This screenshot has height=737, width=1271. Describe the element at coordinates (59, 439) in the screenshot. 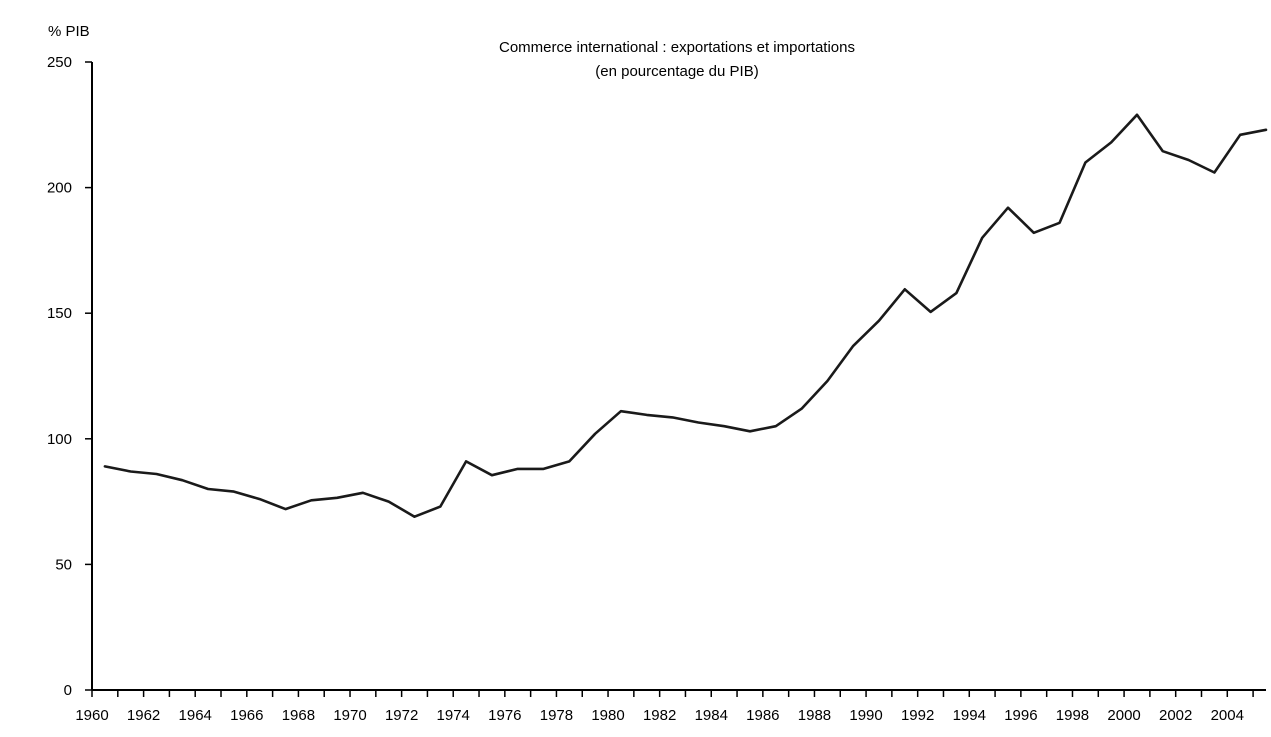

I see `y-tick-label: 100` at that location.